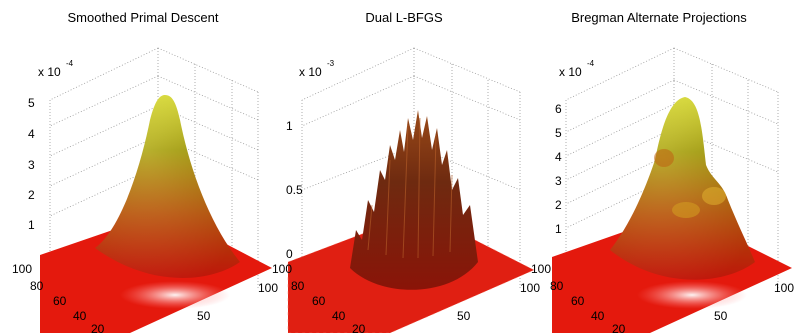 The height and width of the screenshot is (333, 799). Describe the element at coordinates (557, 286) in the screenshot. I see `panel-3-x-tick: 80` at that location.